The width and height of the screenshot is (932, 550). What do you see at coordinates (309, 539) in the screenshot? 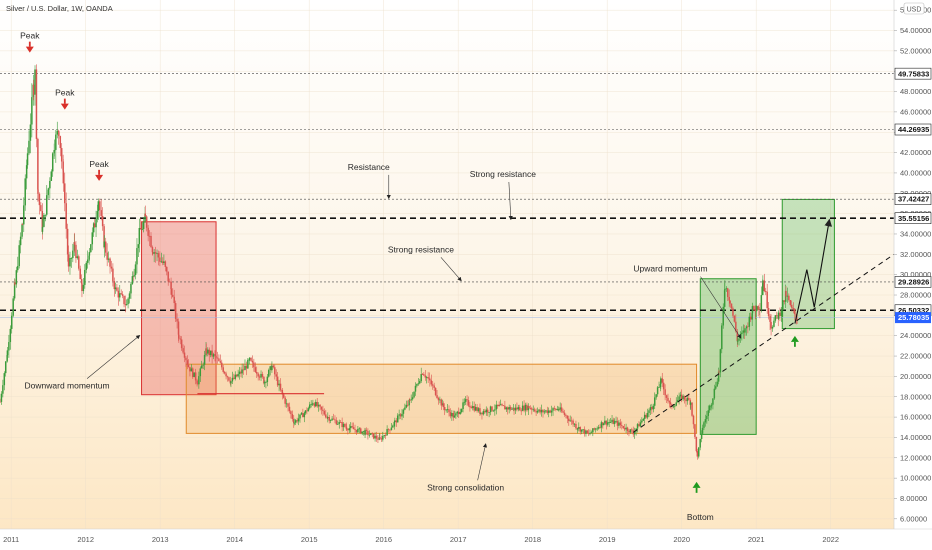
I see `time-tick-label: 2015` at bounding box center [309, 539].